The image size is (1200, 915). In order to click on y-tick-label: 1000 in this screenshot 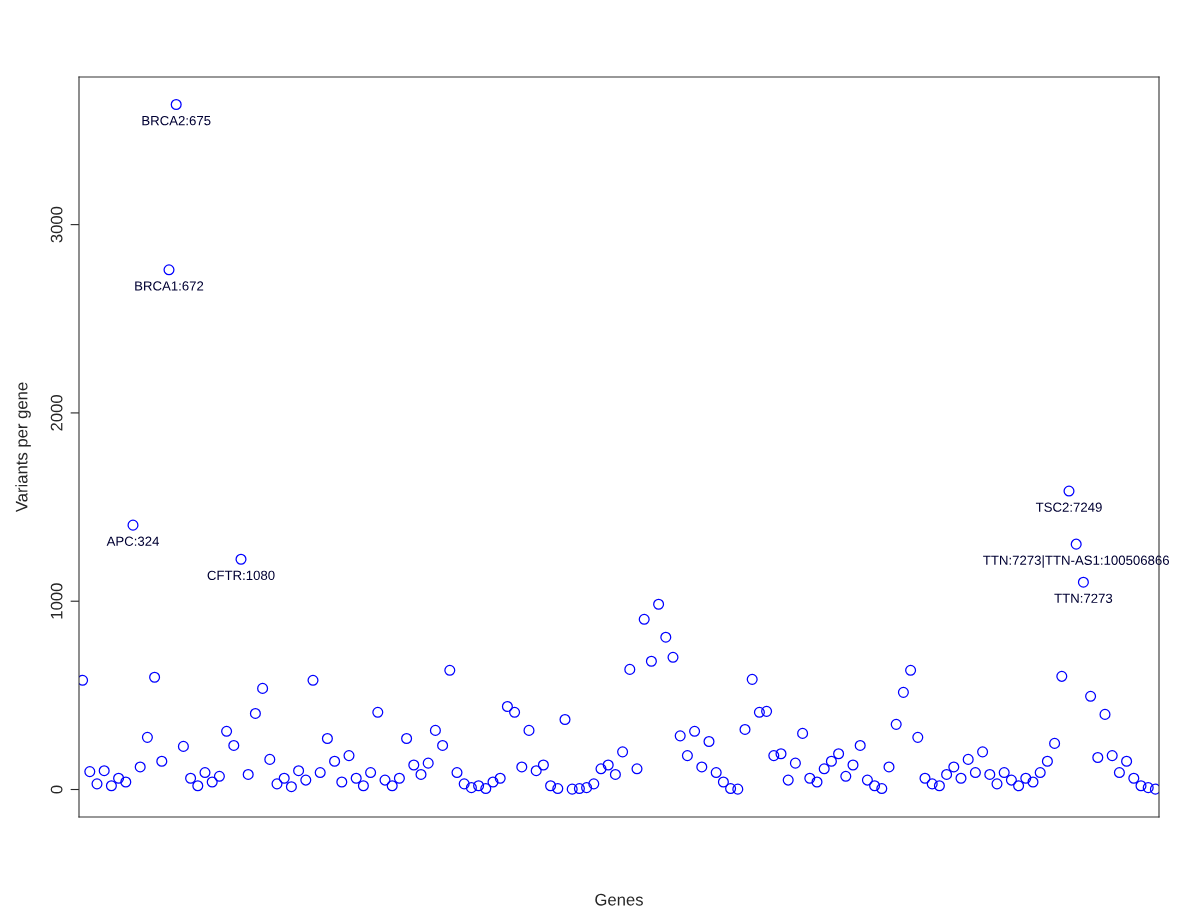, I will do `click(56, 601)`.